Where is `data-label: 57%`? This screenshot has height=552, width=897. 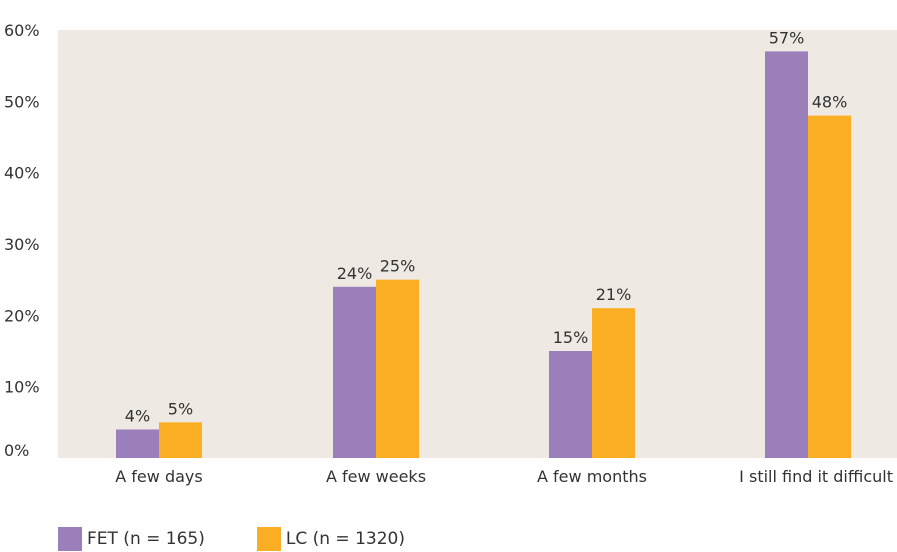 data-label: 57% is located at coordinates (787, 37).